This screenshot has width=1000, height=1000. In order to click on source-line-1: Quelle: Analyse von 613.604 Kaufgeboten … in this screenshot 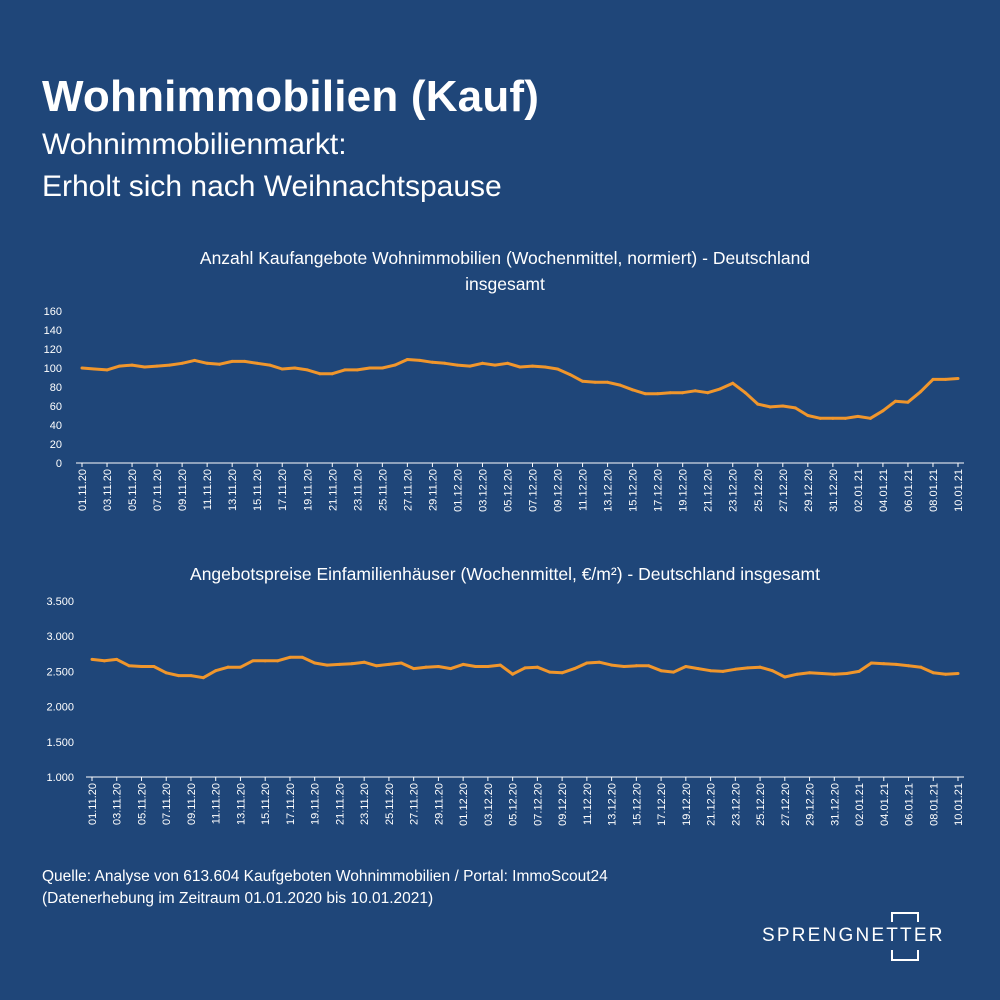, I will do `click(325, 876)`.